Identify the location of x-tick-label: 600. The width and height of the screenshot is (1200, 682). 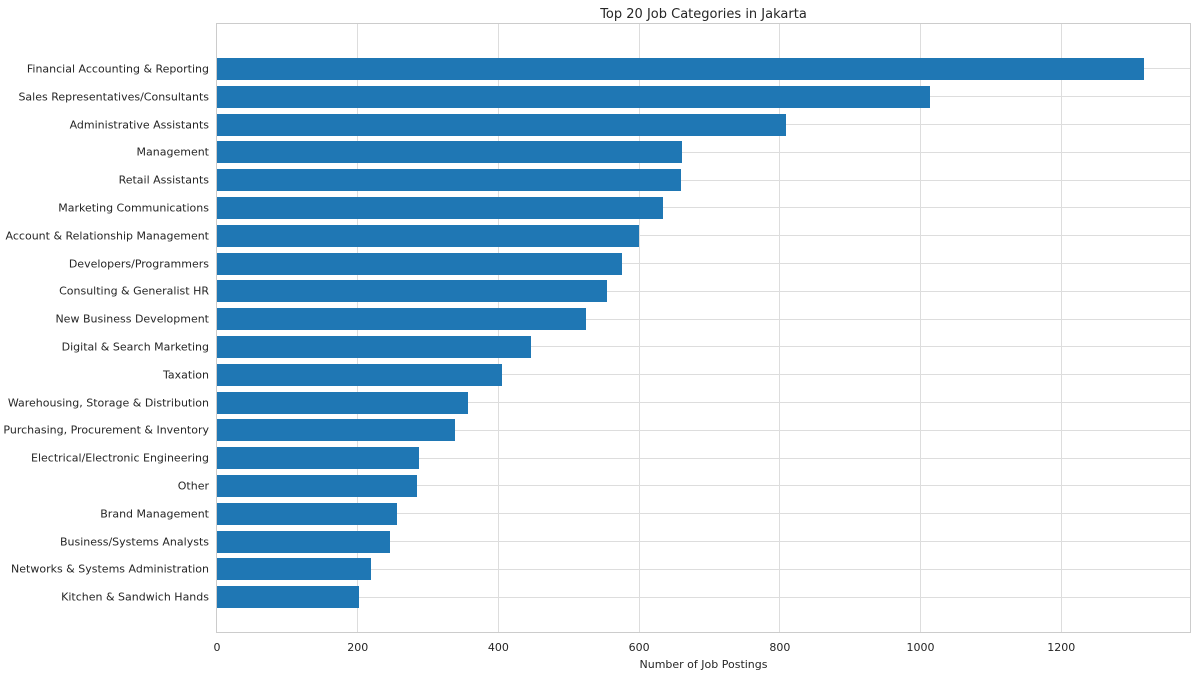
(639, 647).